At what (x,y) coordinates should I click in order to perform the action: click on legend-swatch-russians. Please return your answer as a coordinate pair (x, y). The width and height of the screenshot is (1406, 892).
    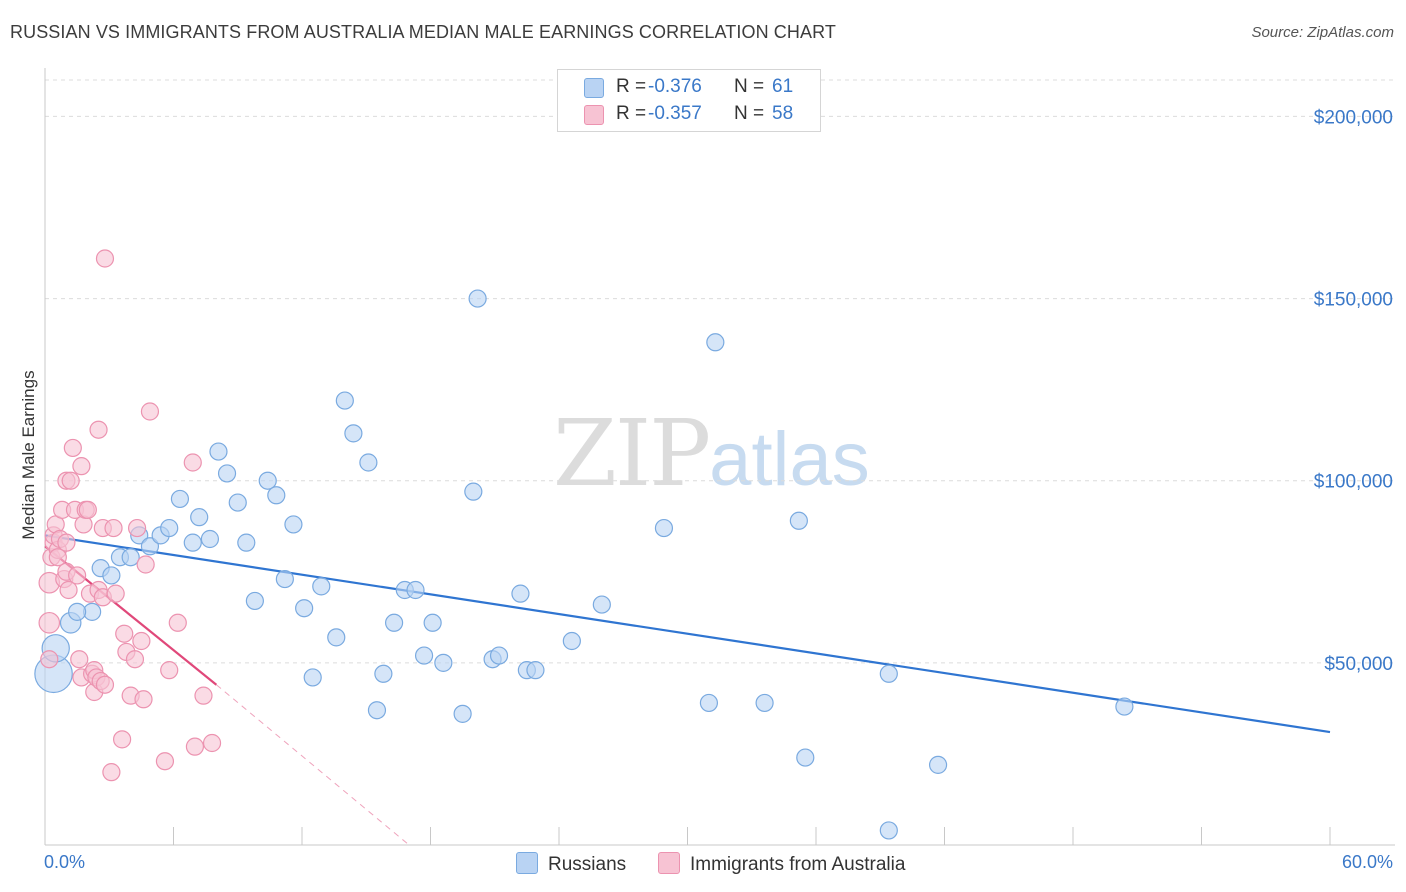
    Looking at the image, I should click on (594, 88).